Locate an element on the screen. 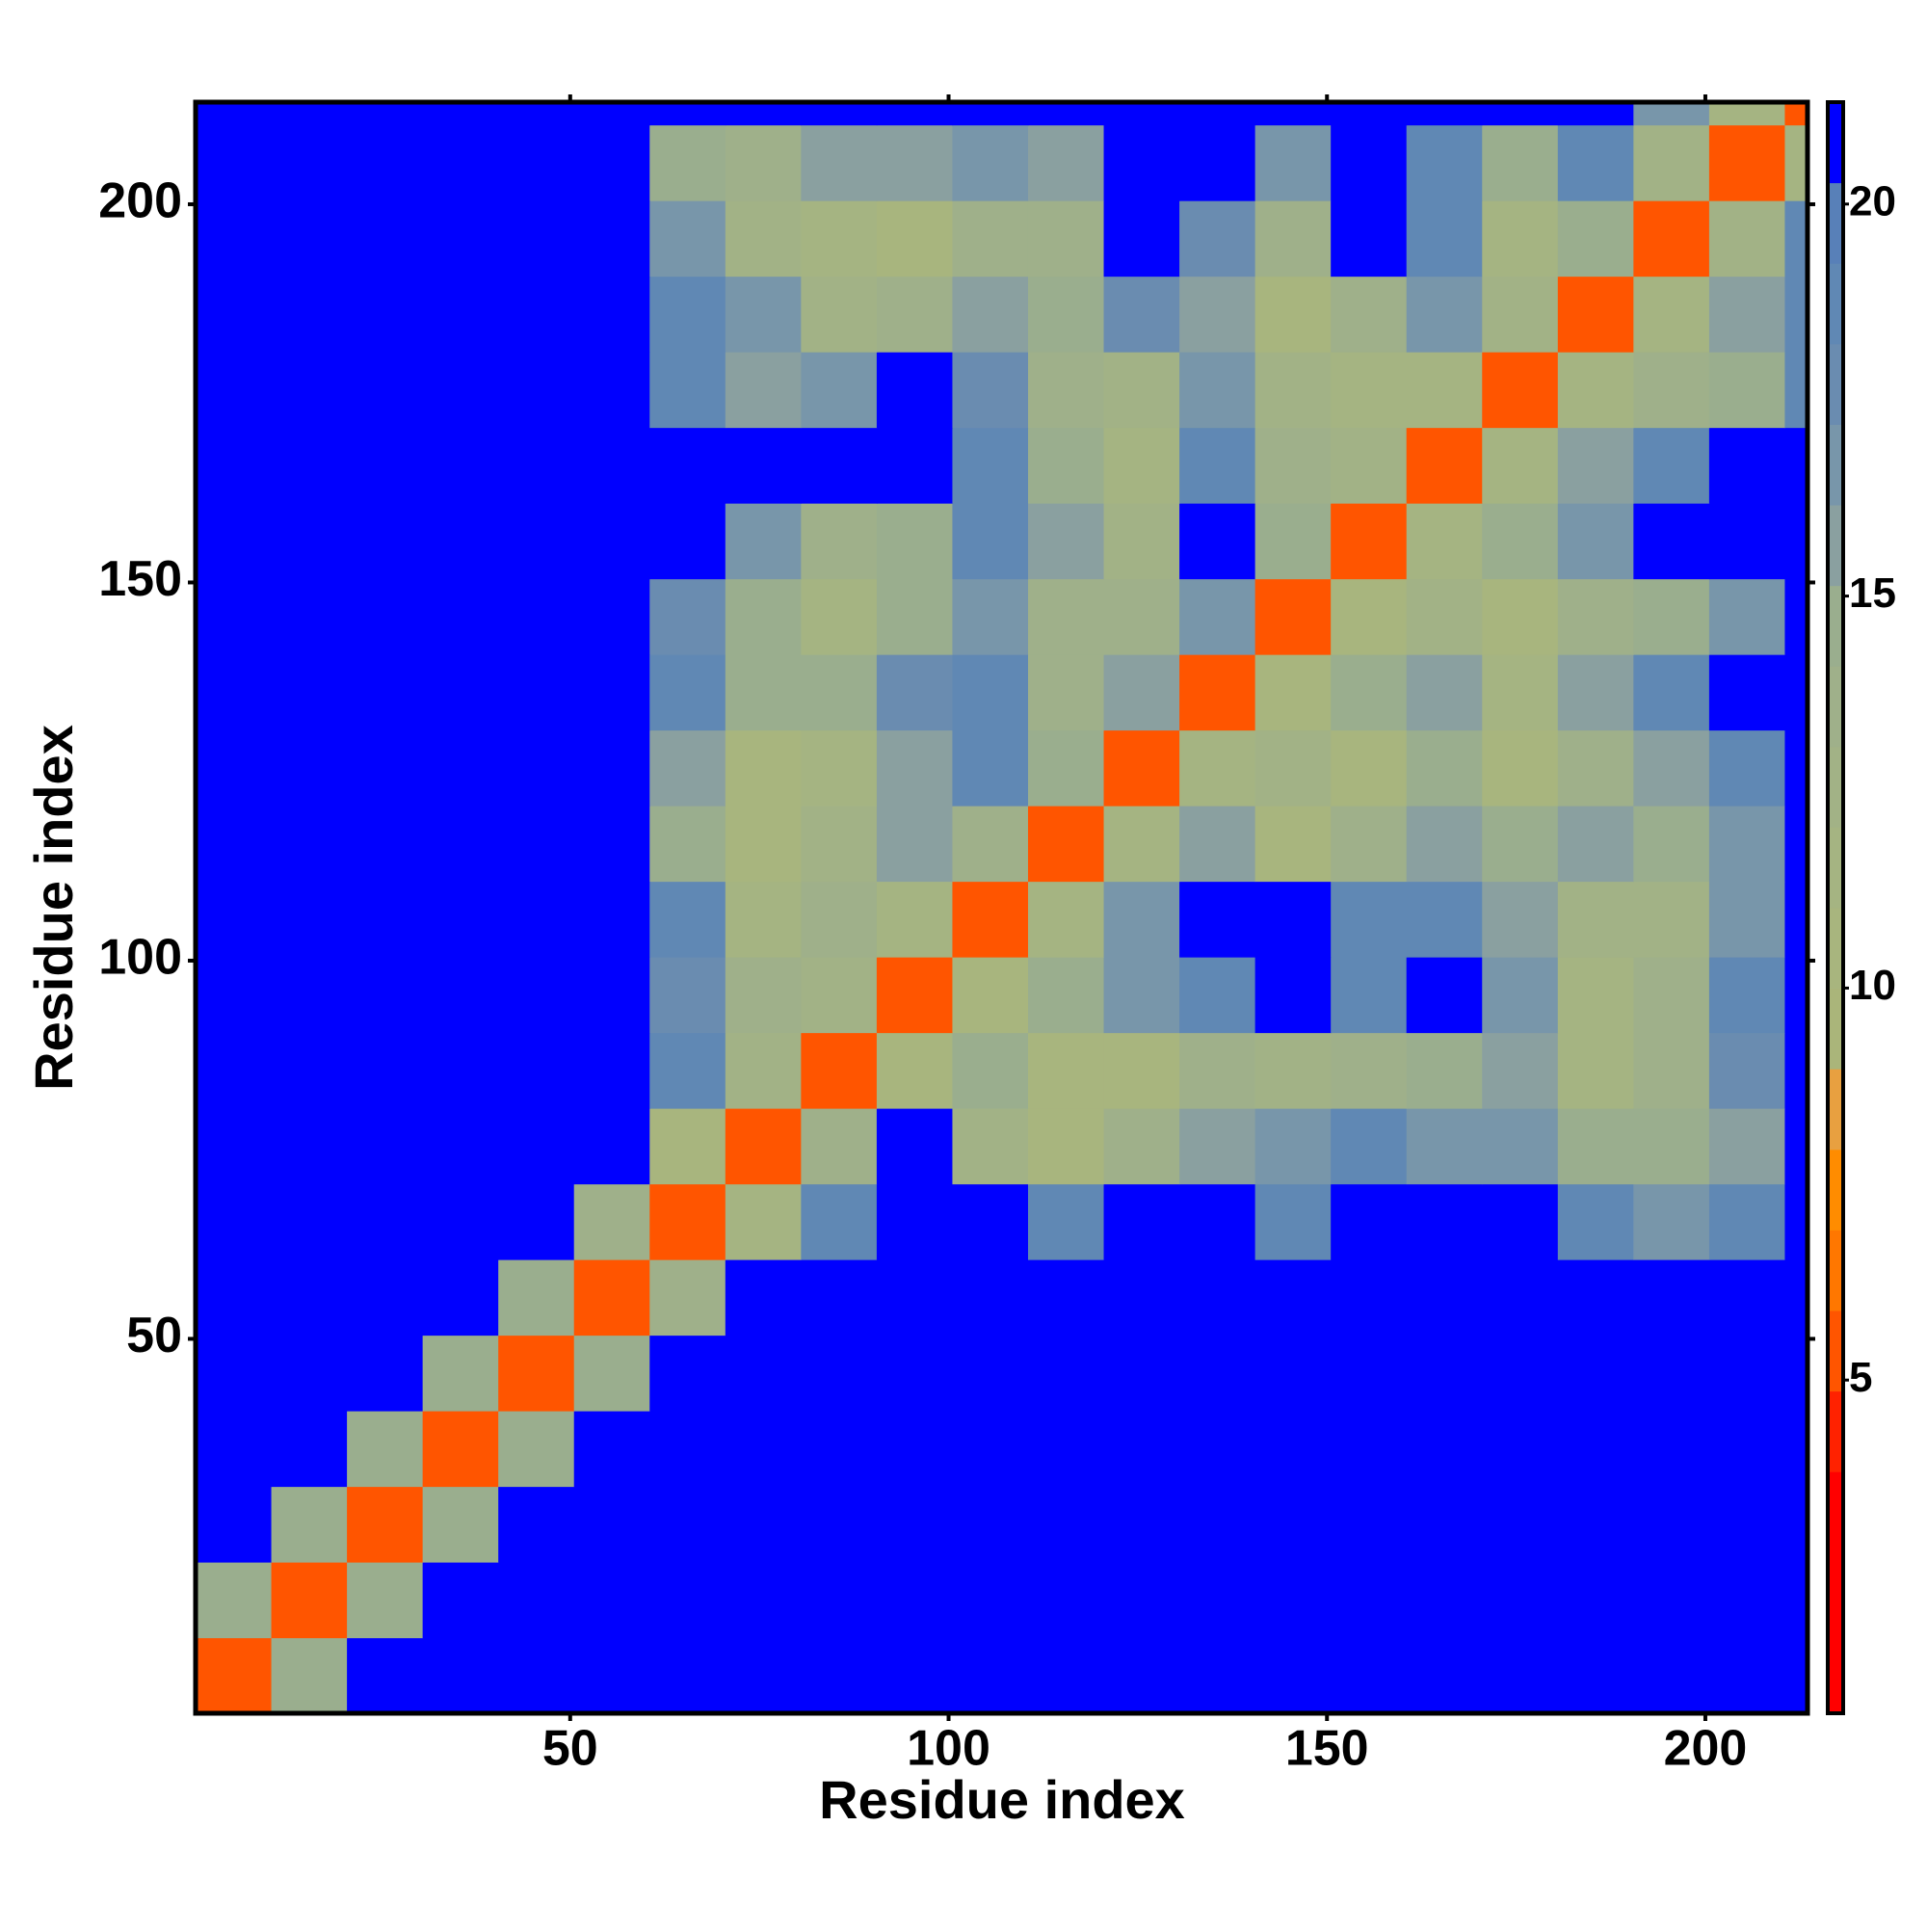 This screenshot has width=1927, height=1932. colorbar is located at coordinates (1835, 908).